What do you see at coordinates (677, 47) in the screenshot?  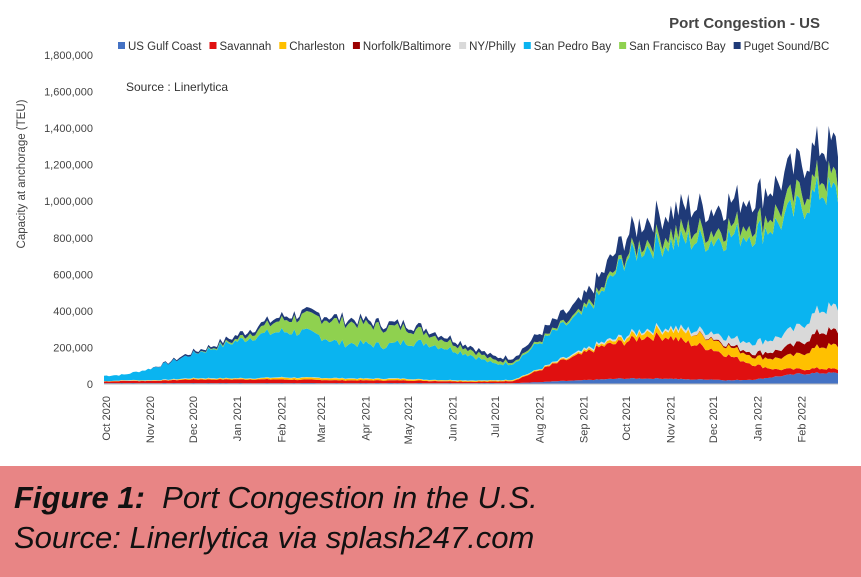 I see `legend-label-san-francisco-bay: San Francisco Bay` at bounding box center [677, 47].